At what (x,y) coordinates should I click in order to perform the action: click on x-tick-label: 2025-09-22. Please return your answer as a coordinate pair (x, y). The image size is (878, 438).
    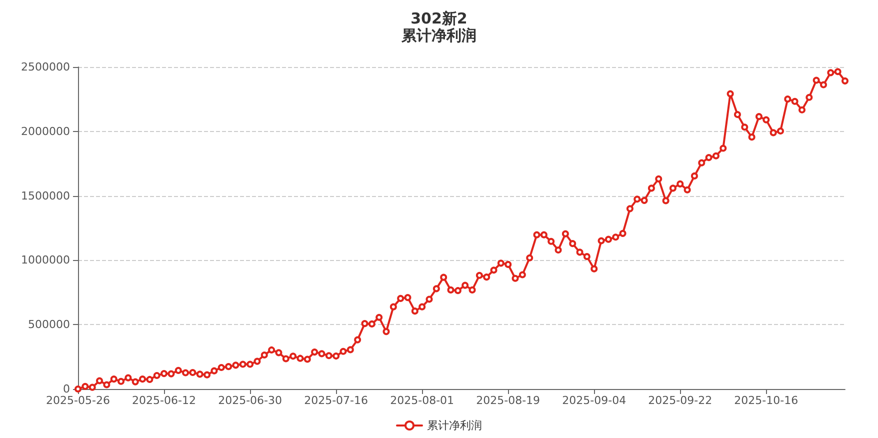
    Looking at the image, I should click on (680, 400).